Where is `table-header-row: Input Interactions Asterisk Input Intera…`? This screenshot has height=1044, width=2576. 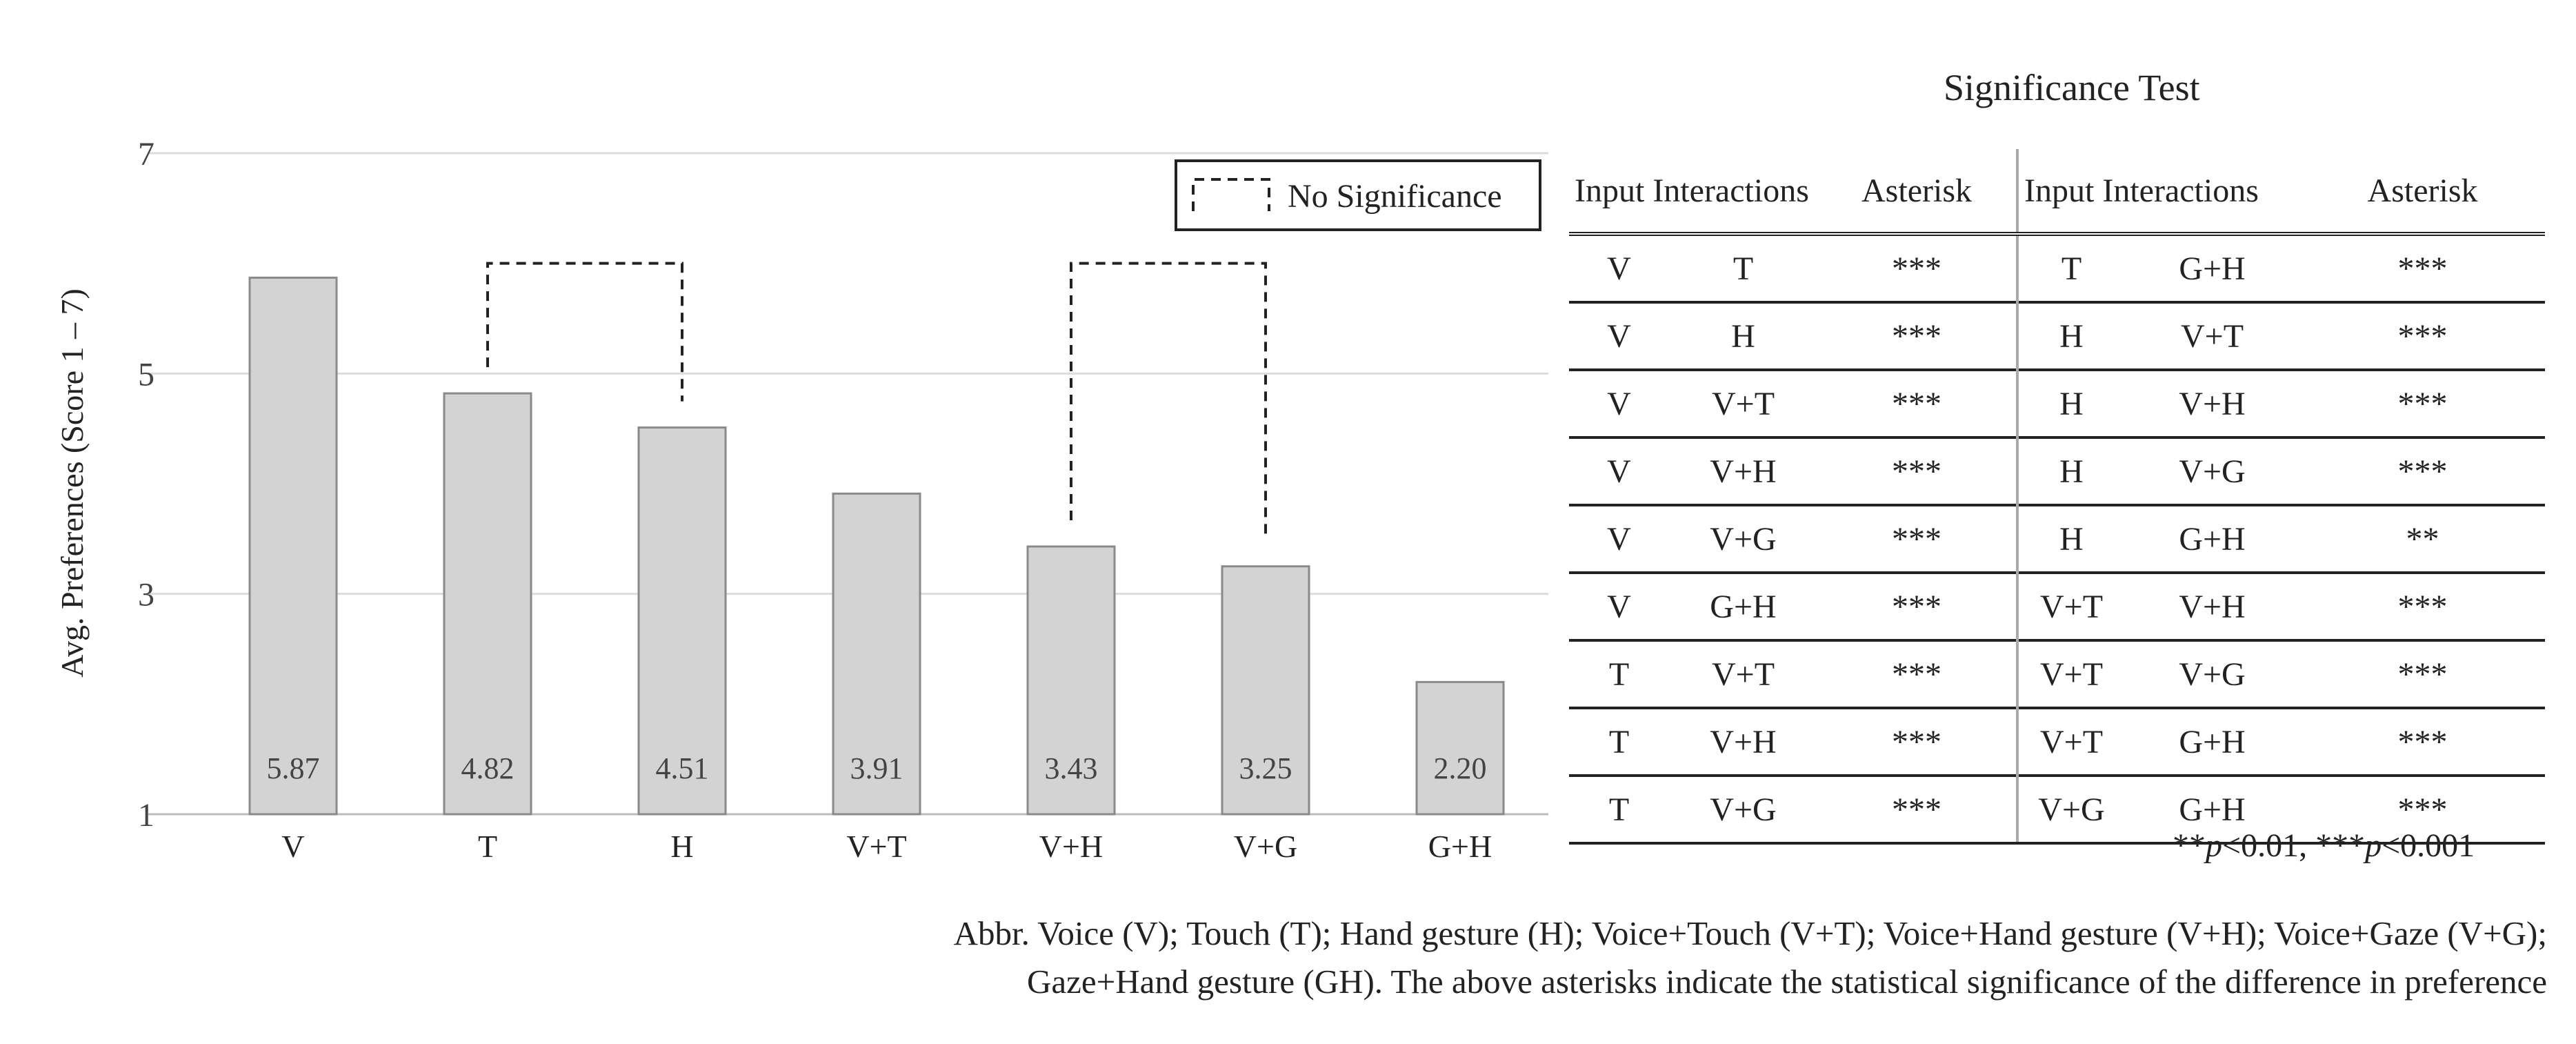 table-header-row: Input Interactions Asterisk Input Intera… is located at coordinates (2057, 192).